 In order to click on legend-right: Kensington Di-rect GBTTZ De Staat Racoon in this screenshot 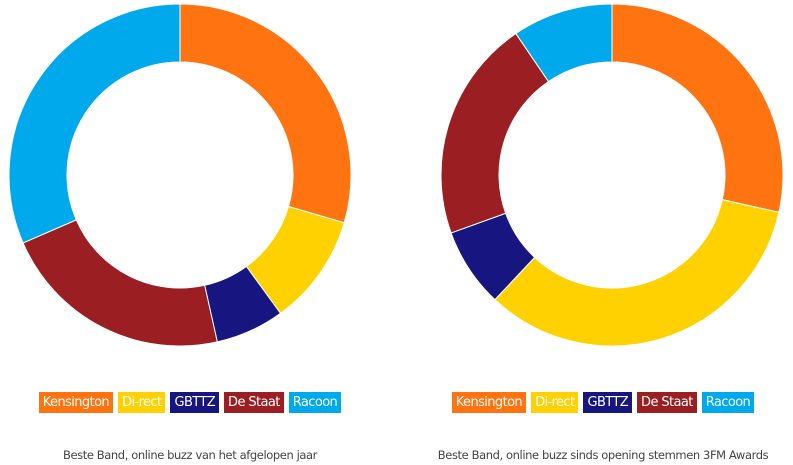, I will do `click(603, 402)`.